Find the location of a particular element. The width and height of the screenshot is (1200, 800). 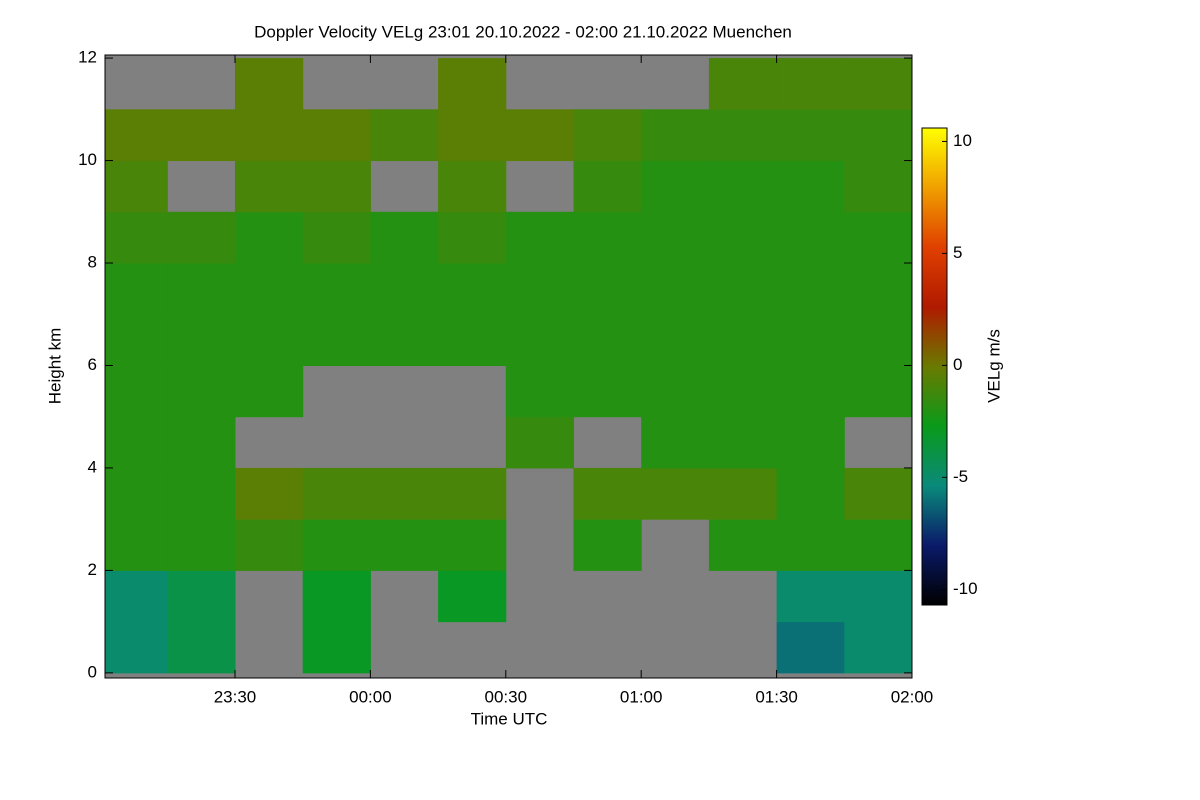

x-axis-label: Time UTC is located at coordinates (509, 718).